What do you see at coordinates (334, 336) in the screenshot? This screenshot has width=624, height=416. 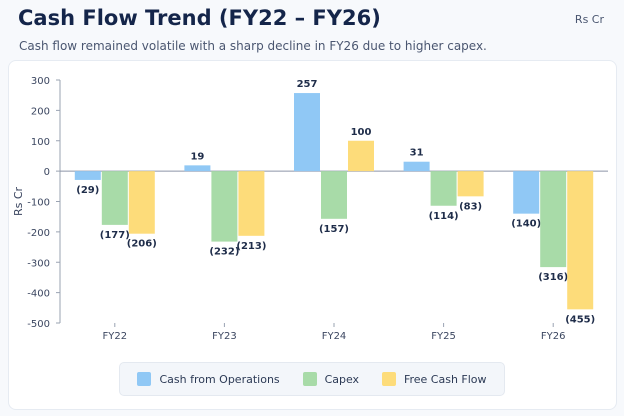 I see `x-tick-label-fy24: FY24` at bounding box center [334, 336].